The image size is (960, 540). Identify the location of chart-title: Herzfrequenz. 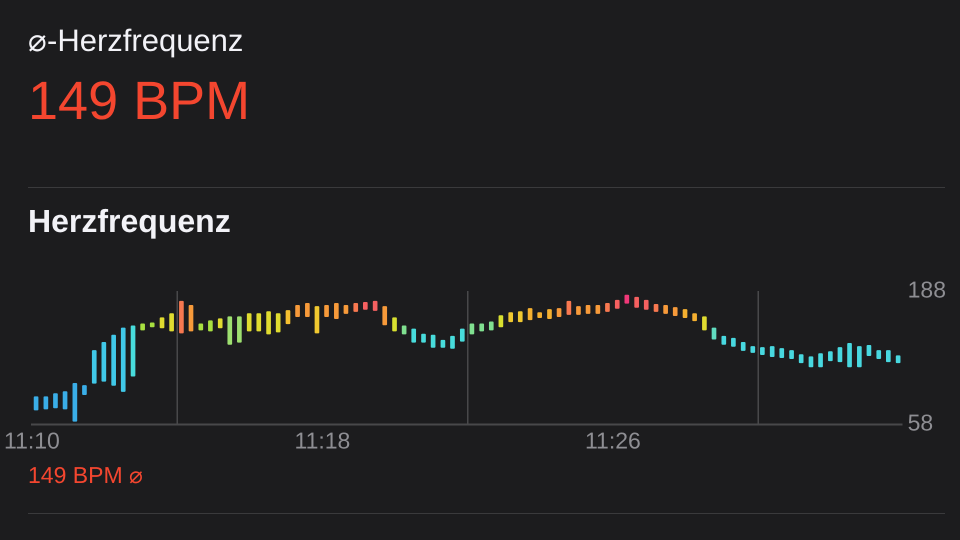
(129, 221).